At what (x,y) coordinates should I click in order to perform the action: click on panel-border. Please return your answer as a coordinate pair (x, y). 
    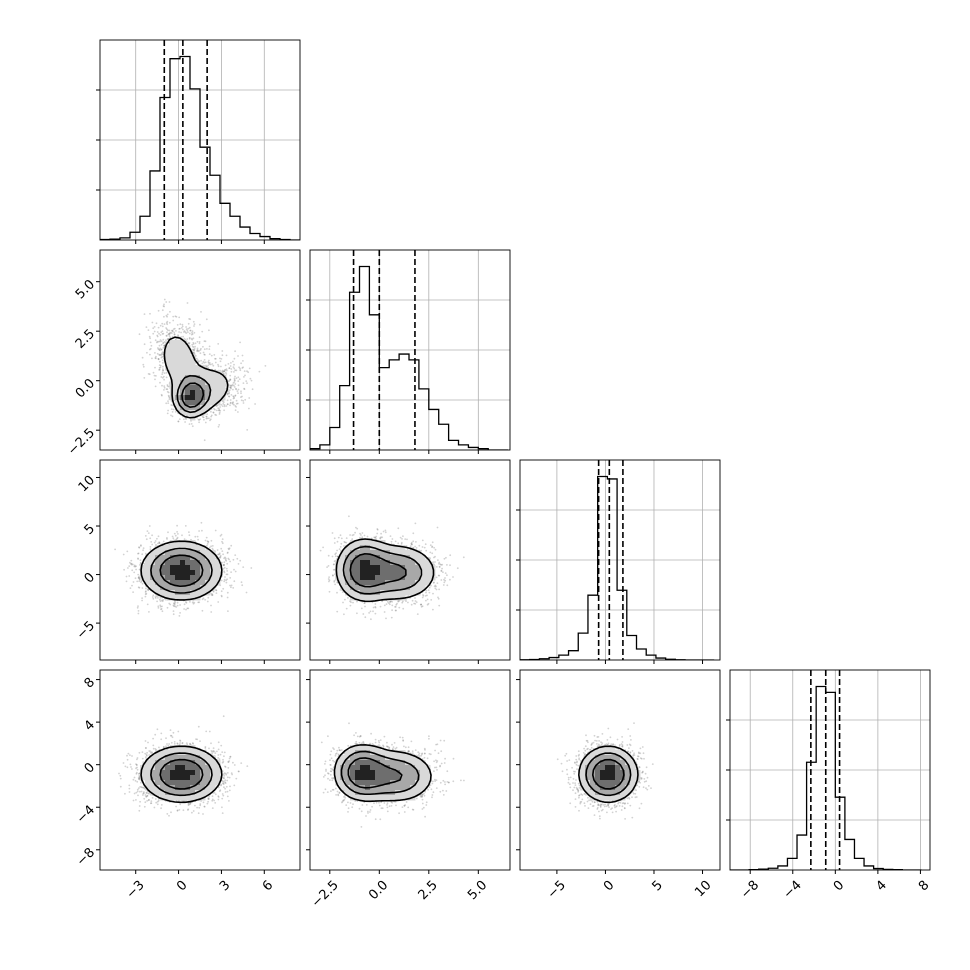
    Looking at the image, I should click on (200, 140).